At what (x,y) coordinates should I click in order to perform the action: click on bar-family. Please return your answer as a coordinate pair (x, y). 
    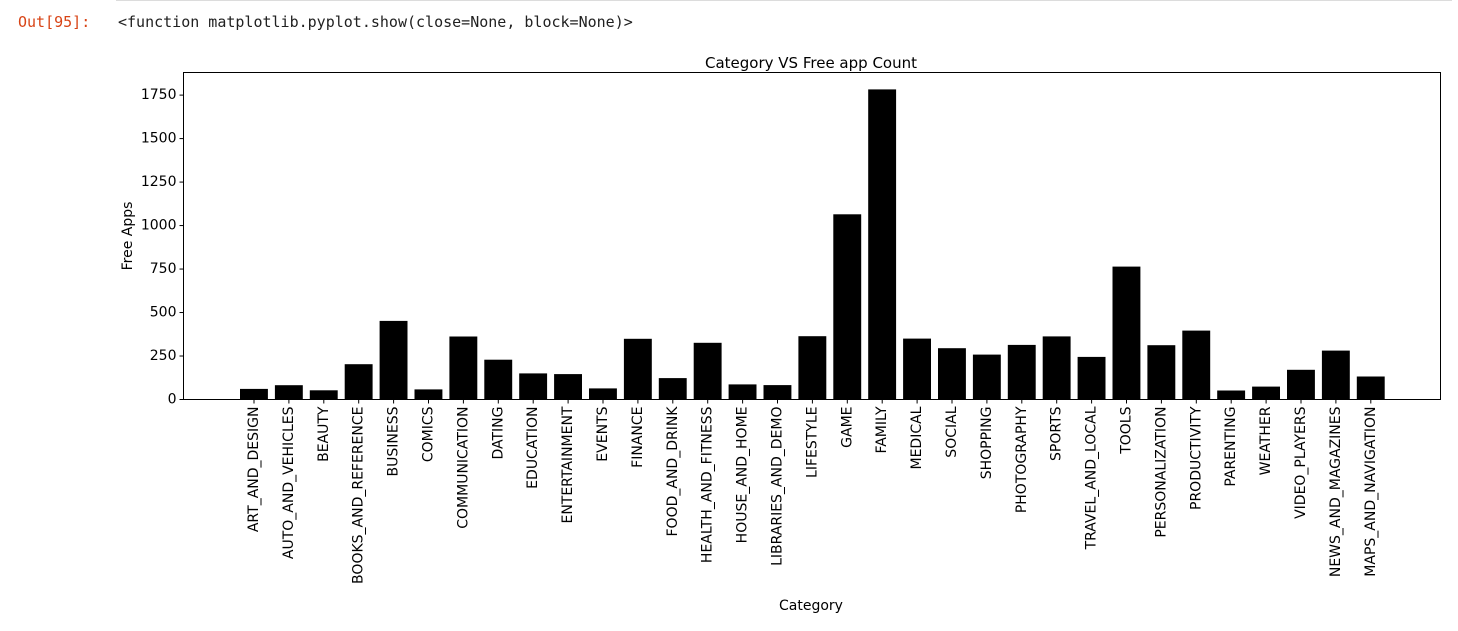
    Looking at the image, I should click on (882, 244).